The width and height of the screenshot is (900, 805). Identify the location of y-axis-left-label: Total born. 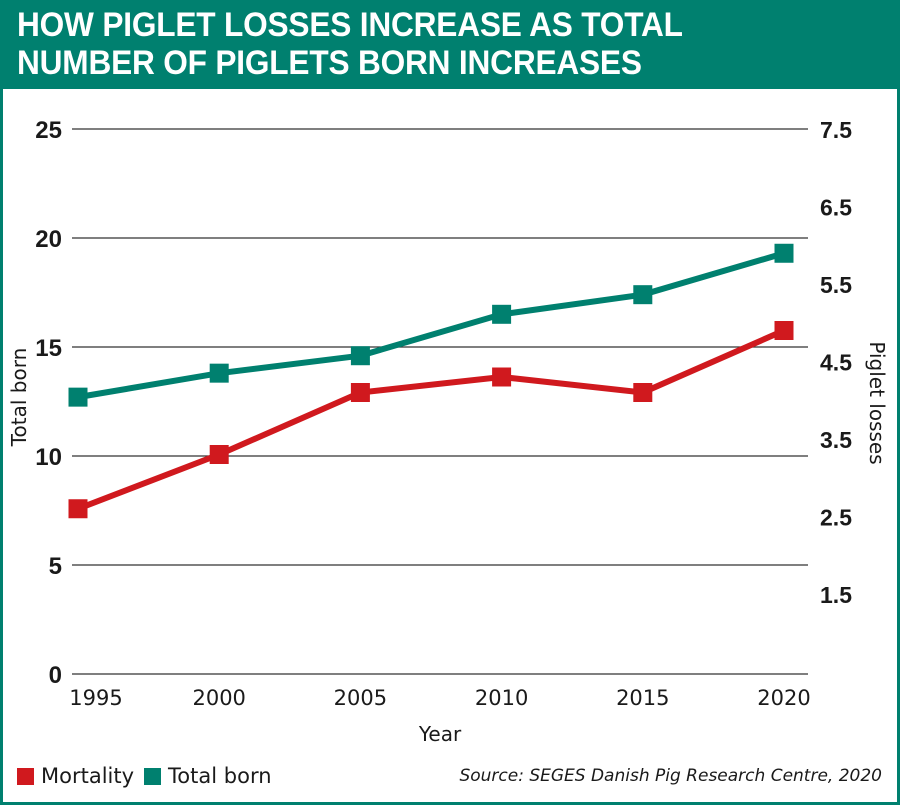
(19, 398).